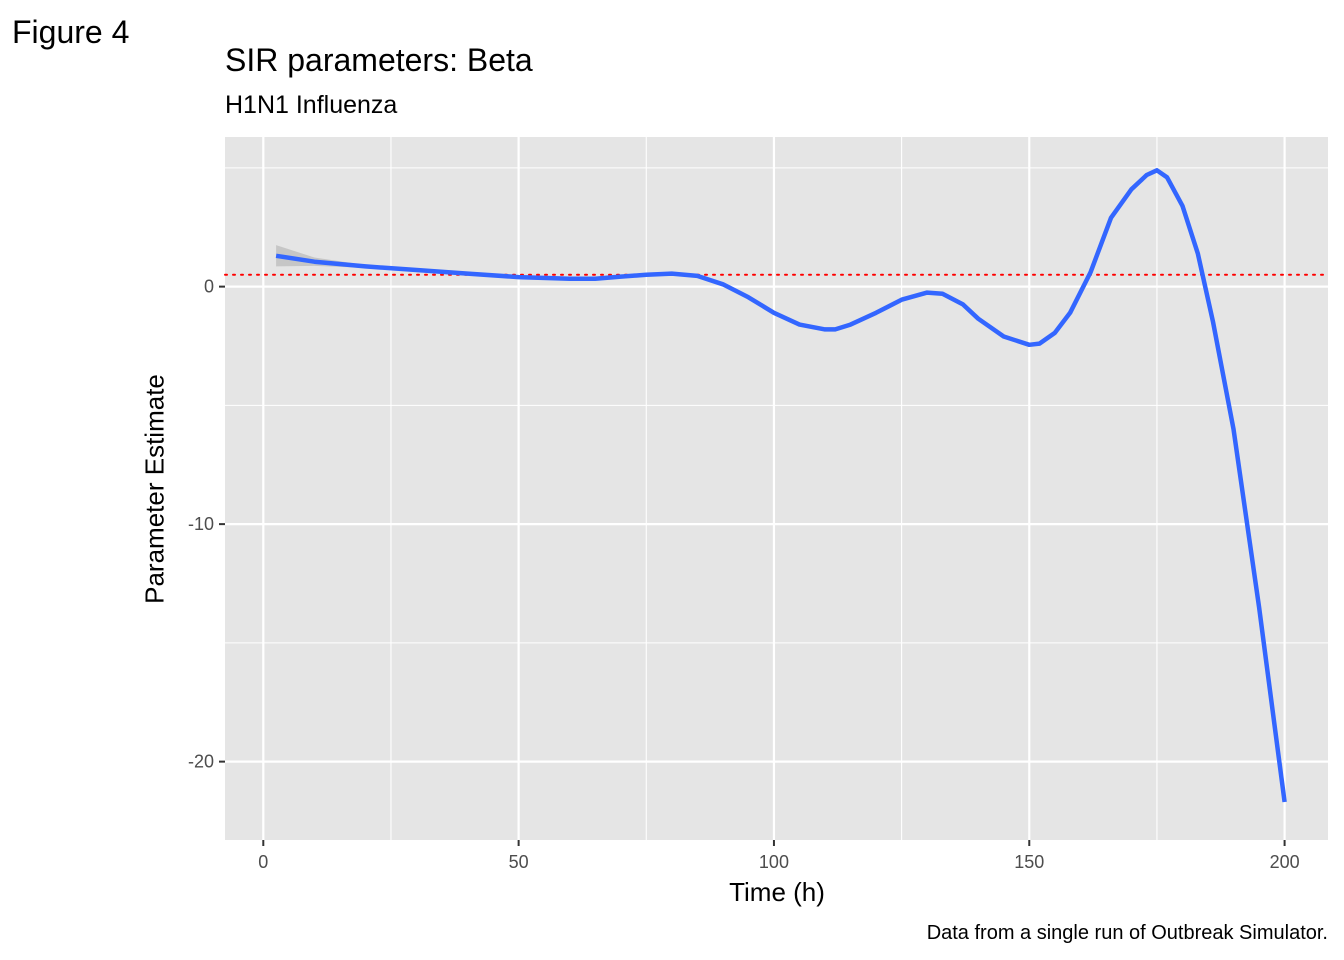 This screenshot has height=960, width=1344. I want to click on y-axis-label: Parameter Estimate, so click(154, 489).